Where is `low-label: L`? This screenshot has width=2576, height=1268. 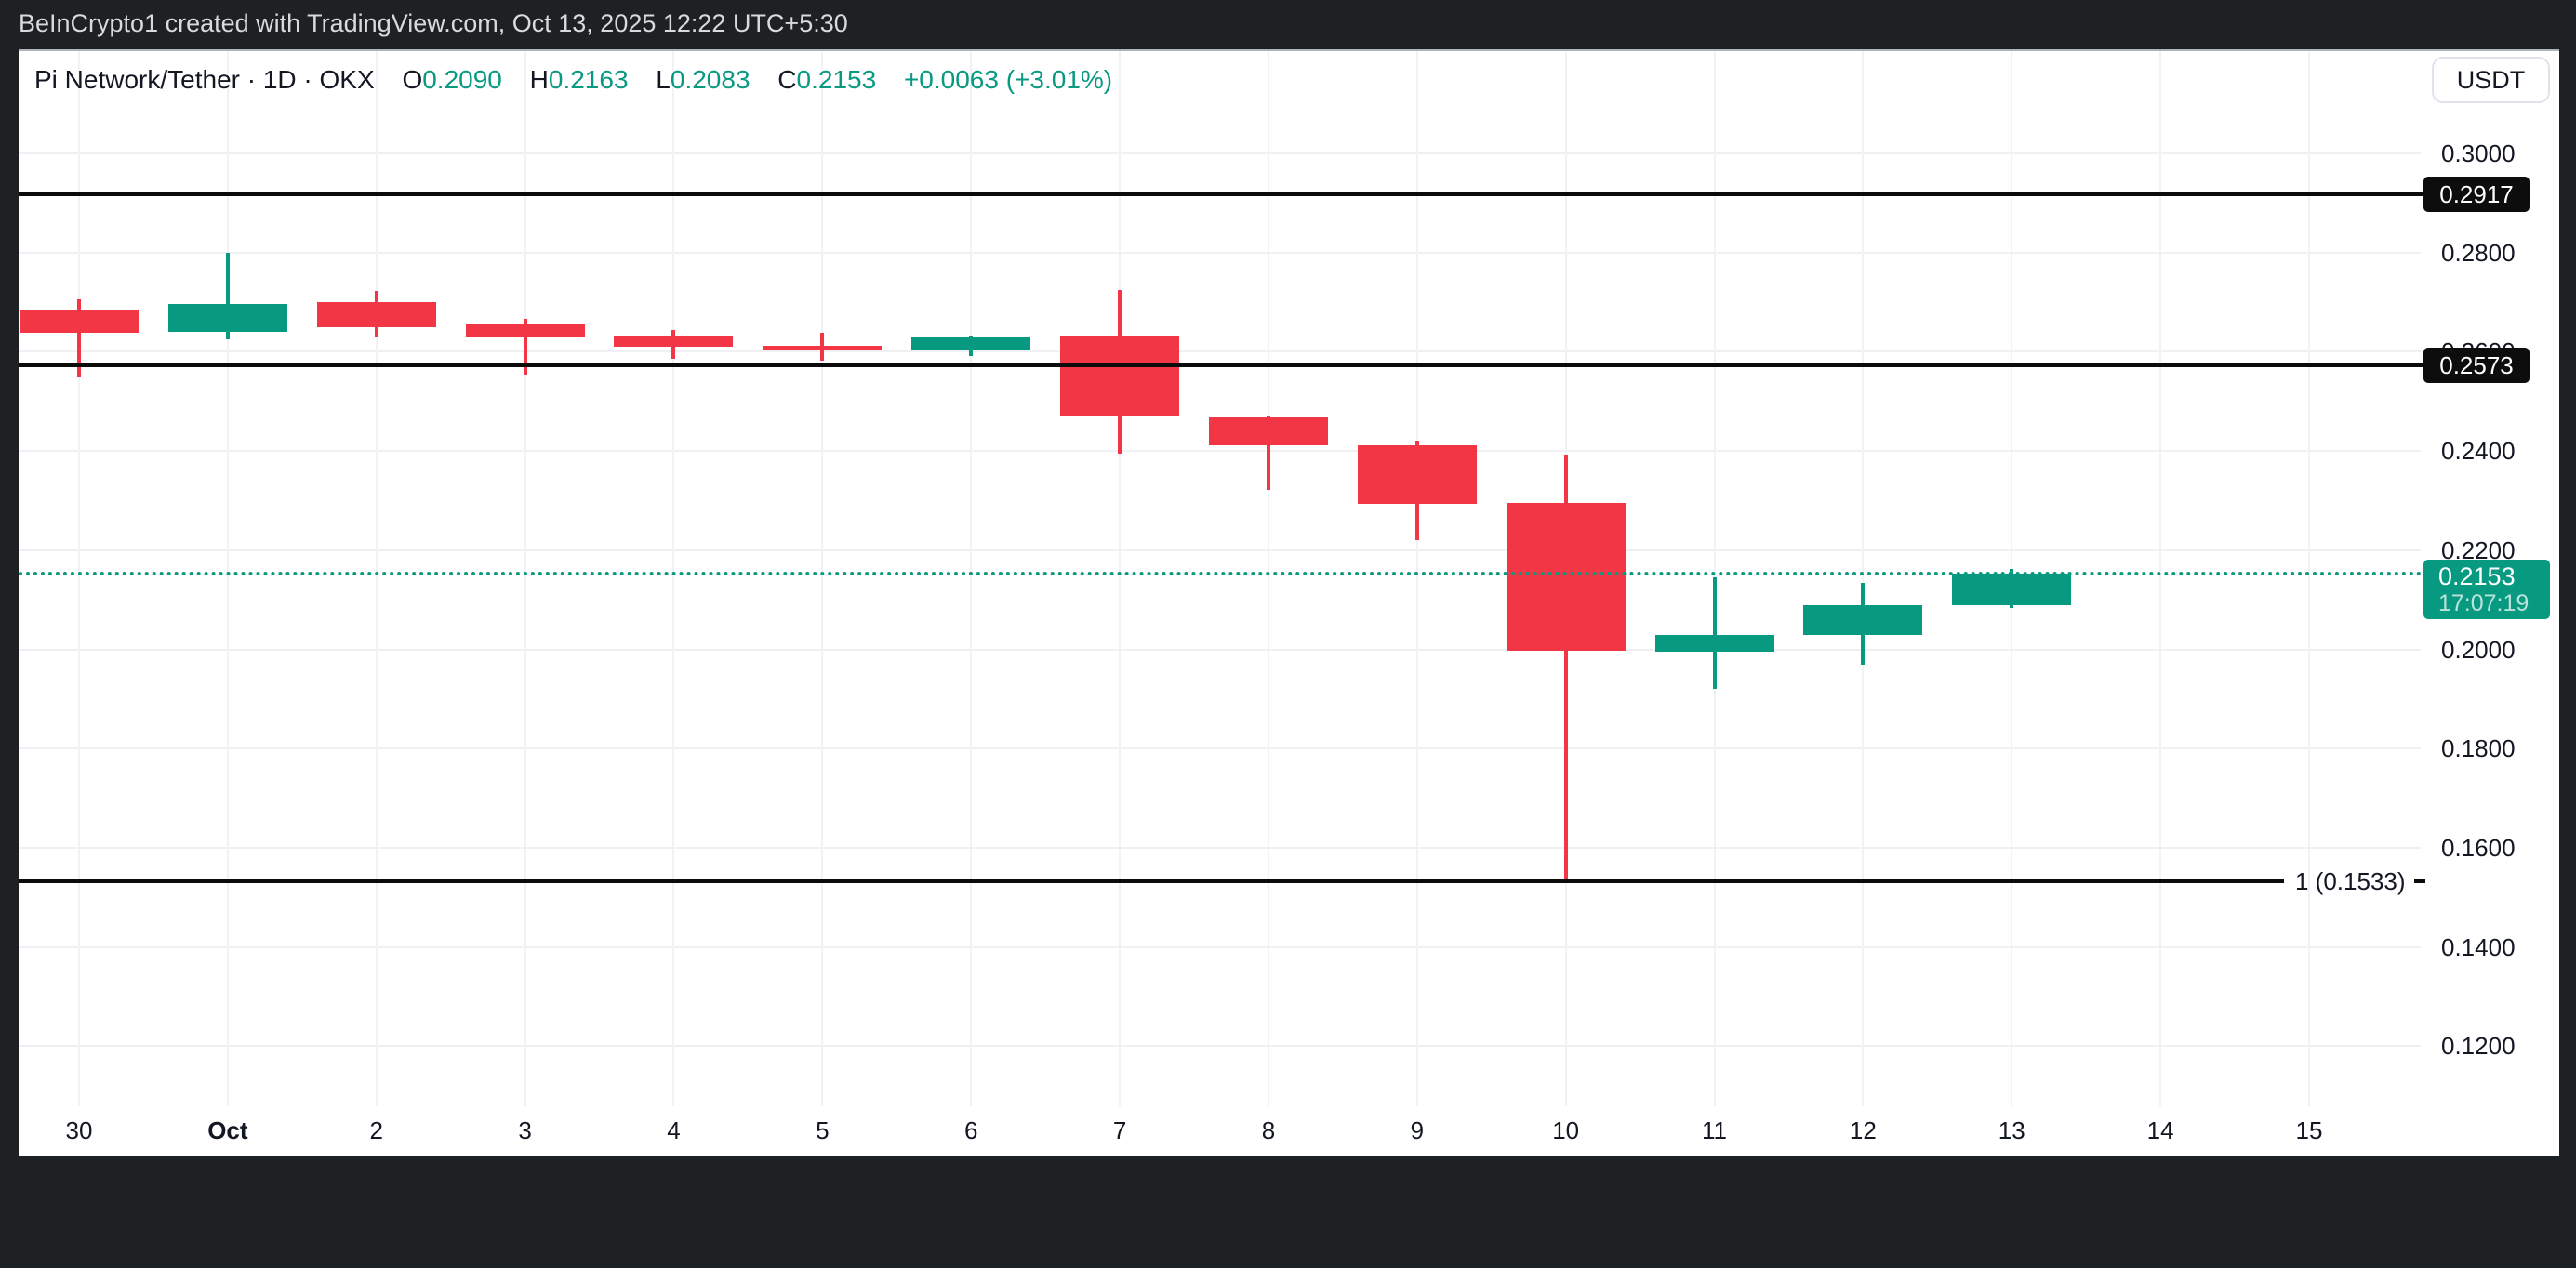
low-label: L is located at coordinates (663, 79).